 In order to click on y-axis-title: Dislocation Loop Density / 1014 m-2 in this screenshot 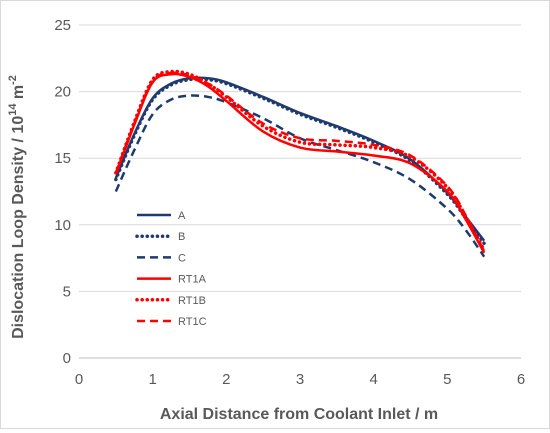, I will do `click(17, 207)`.